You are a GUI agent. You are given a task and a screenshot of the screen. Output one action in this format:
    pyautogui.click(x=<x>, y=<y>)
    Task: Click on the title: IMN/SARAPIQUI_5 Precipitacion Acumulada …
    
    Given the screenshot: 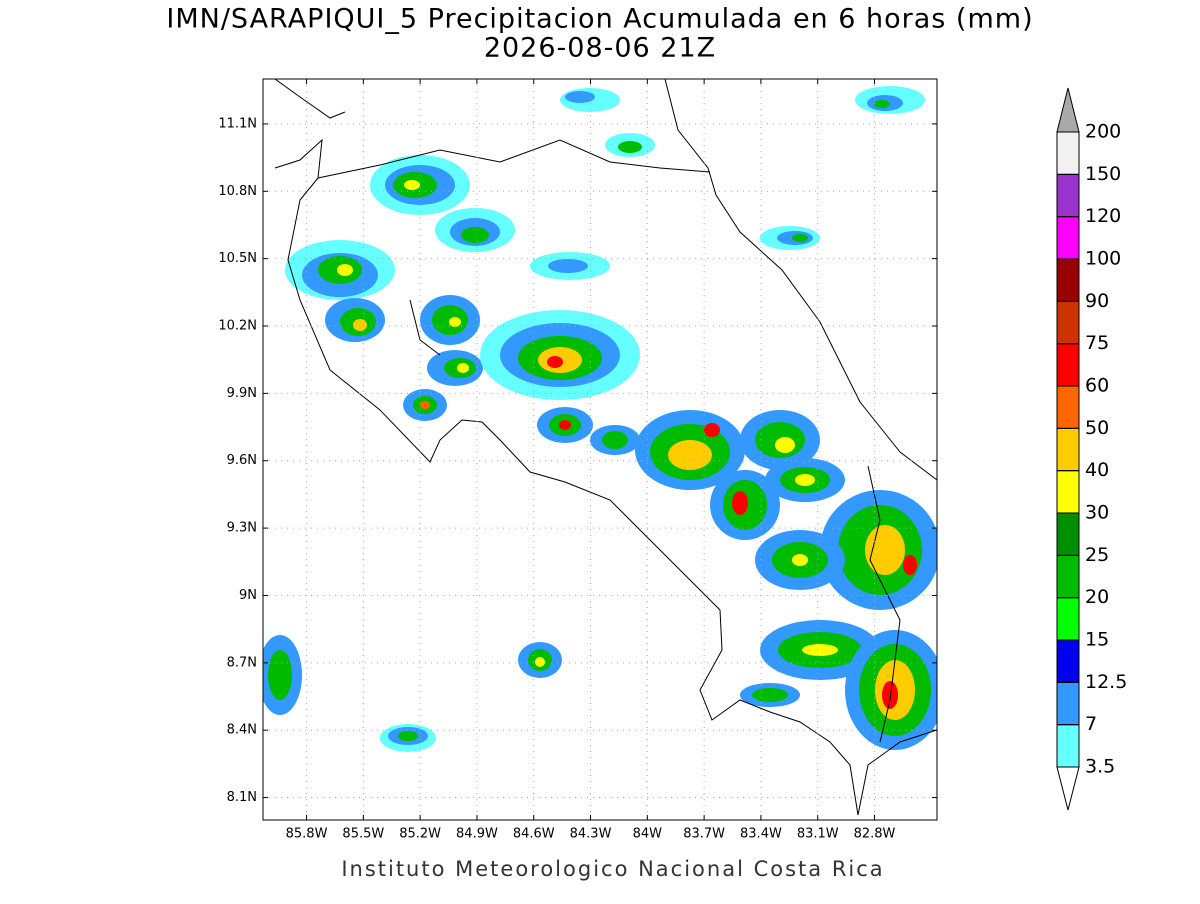 What is the action you would take?
    pyautogui.click(x=599, y=19)
    